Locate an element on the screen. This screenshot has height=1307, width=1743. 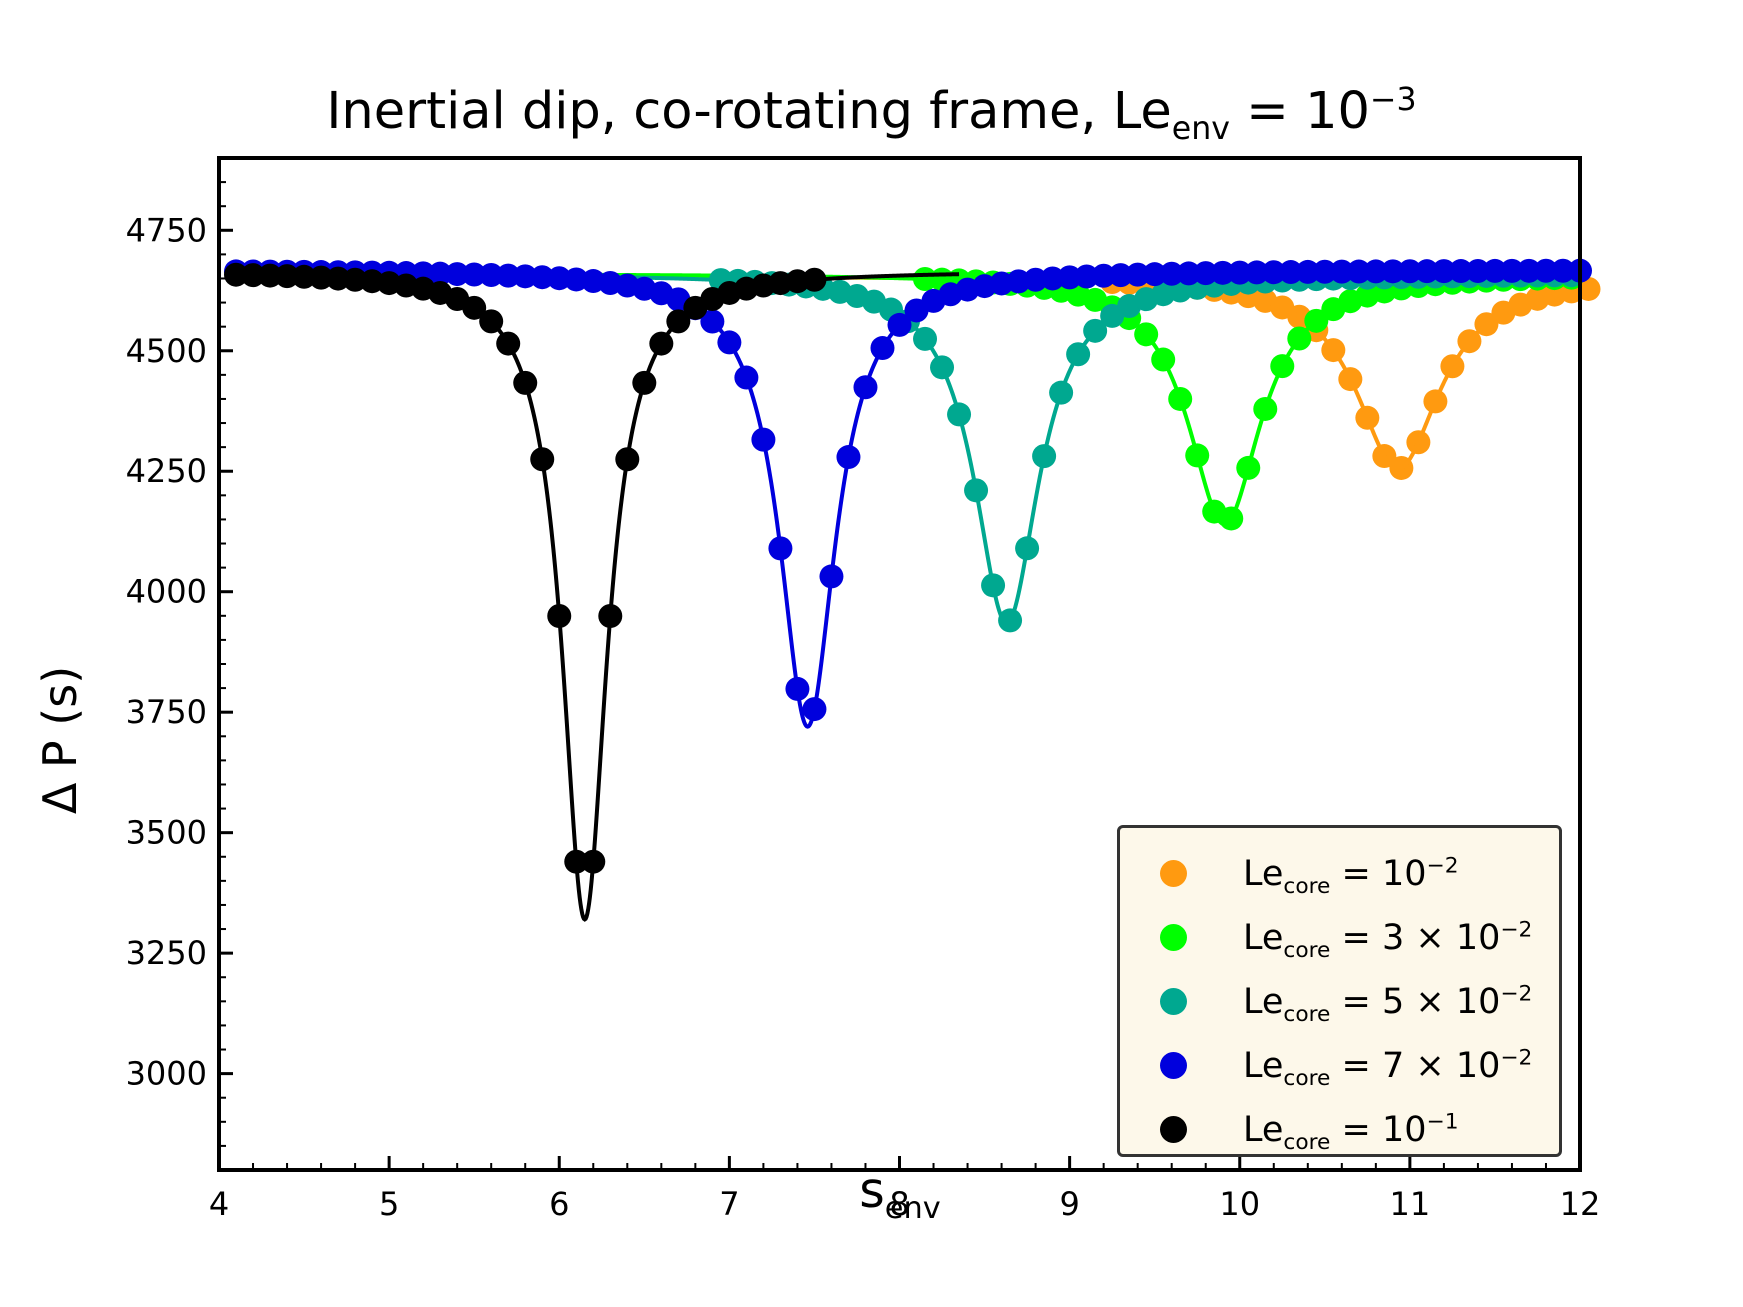
legend-item: Lecore = 5 × 10−2 is located at coordinates (1339, 1002).